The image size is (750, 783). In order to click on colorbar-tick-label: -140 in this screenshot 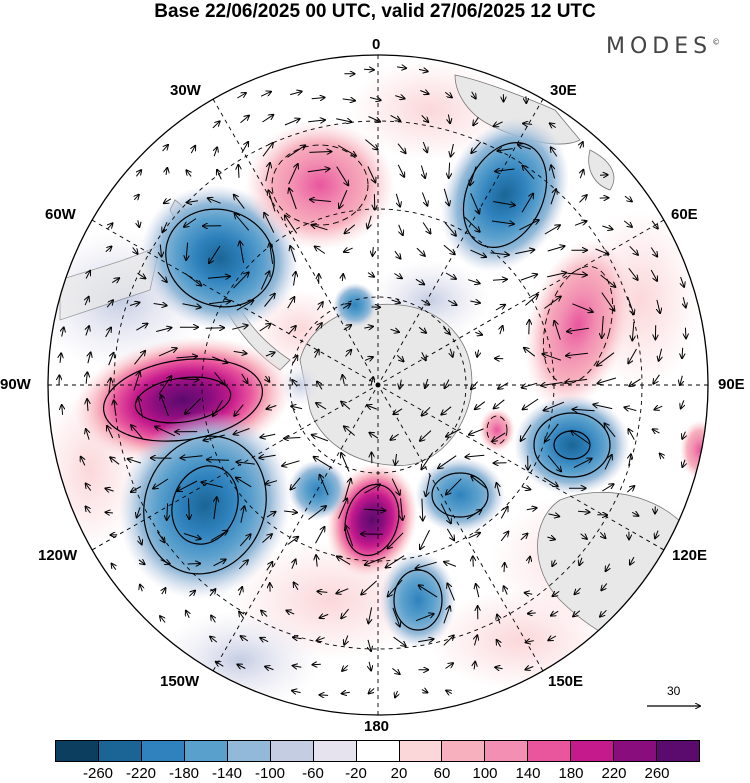, I will do `click(227, 773)`.